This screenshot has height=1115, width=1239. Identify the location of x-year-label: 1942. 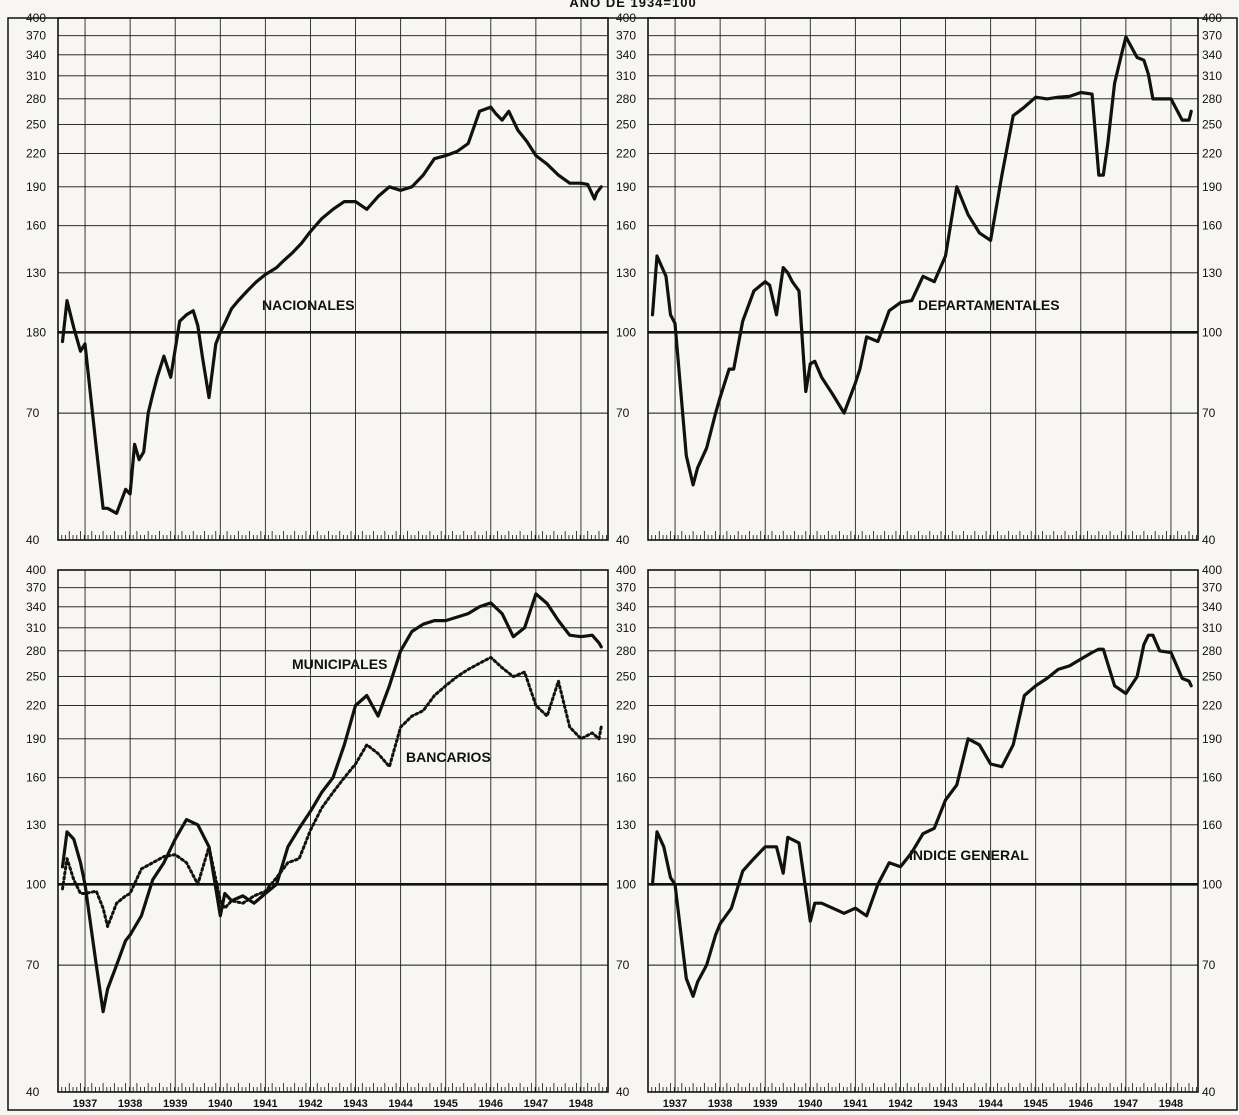
(900, 1104).